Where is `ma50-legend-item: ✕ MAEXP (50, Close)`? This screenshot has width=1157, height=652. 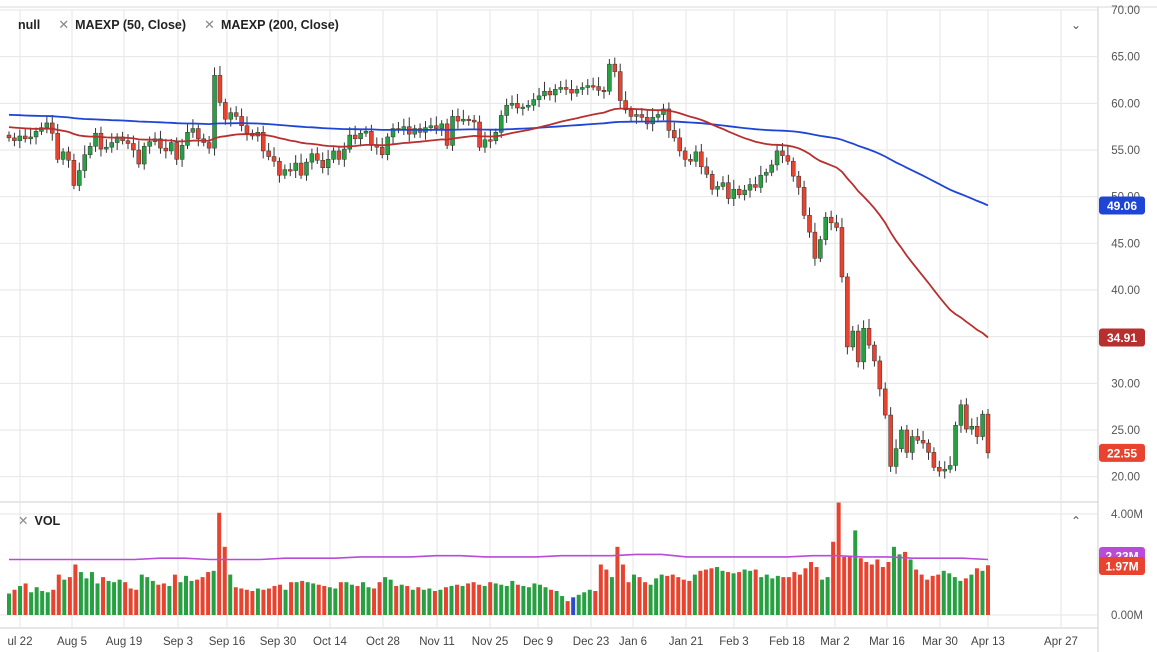
ma50-legend-item: ✕ MAEXP (50, Close) is located at coordinates (122, 25).